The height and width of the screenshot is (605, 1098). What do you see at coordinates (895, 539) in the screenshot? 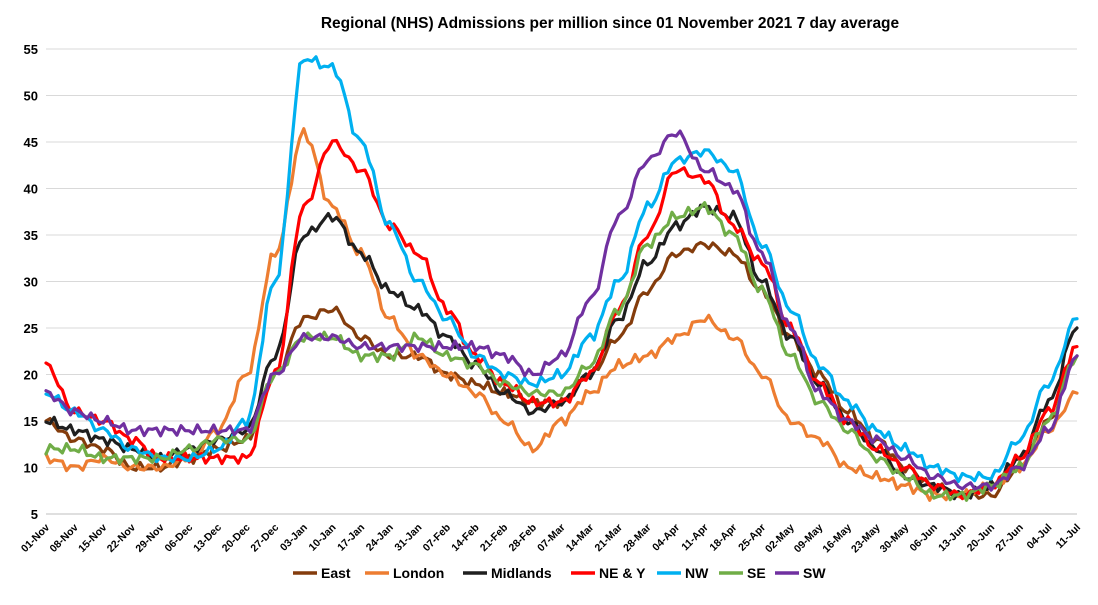
I see `x-tick-label: 30-May` at bounding box center [895, 539].